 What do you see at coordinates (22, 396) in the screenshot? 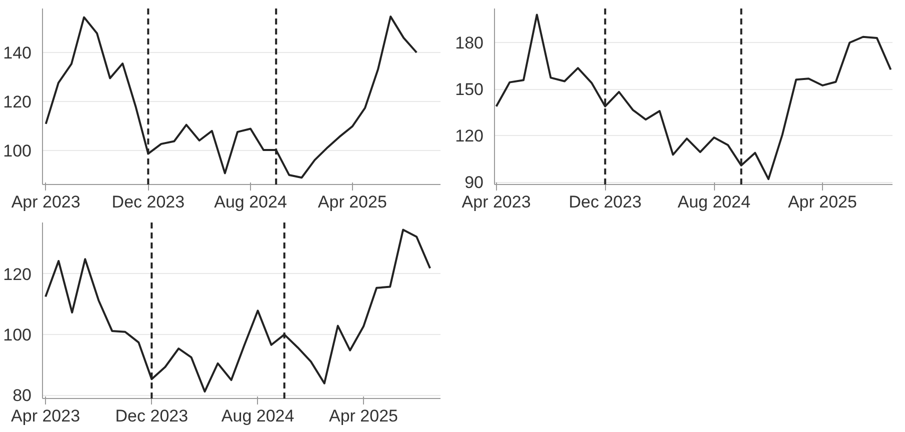
I see `y-tick-label: 80` at bounding box center [22, 396].